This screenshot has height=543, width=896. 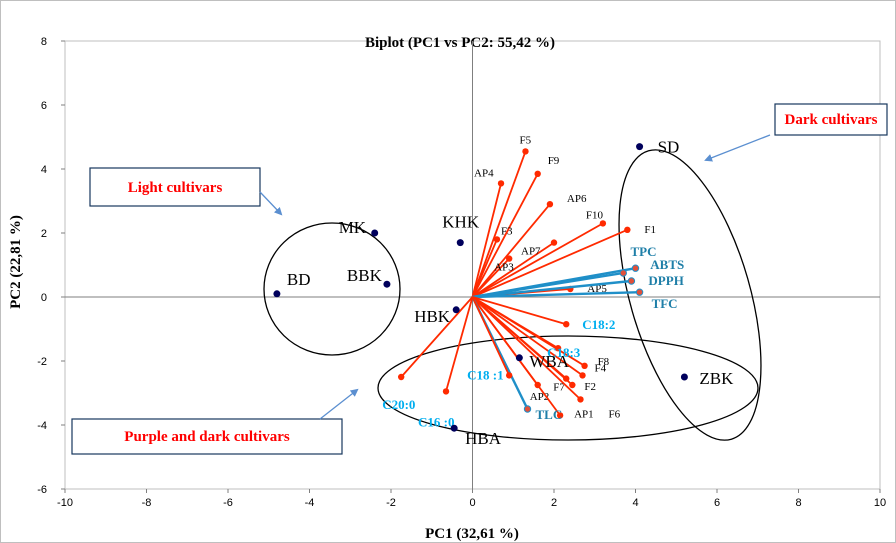 I want to click on vector-tip-ap1, so click(x=560, y=415).